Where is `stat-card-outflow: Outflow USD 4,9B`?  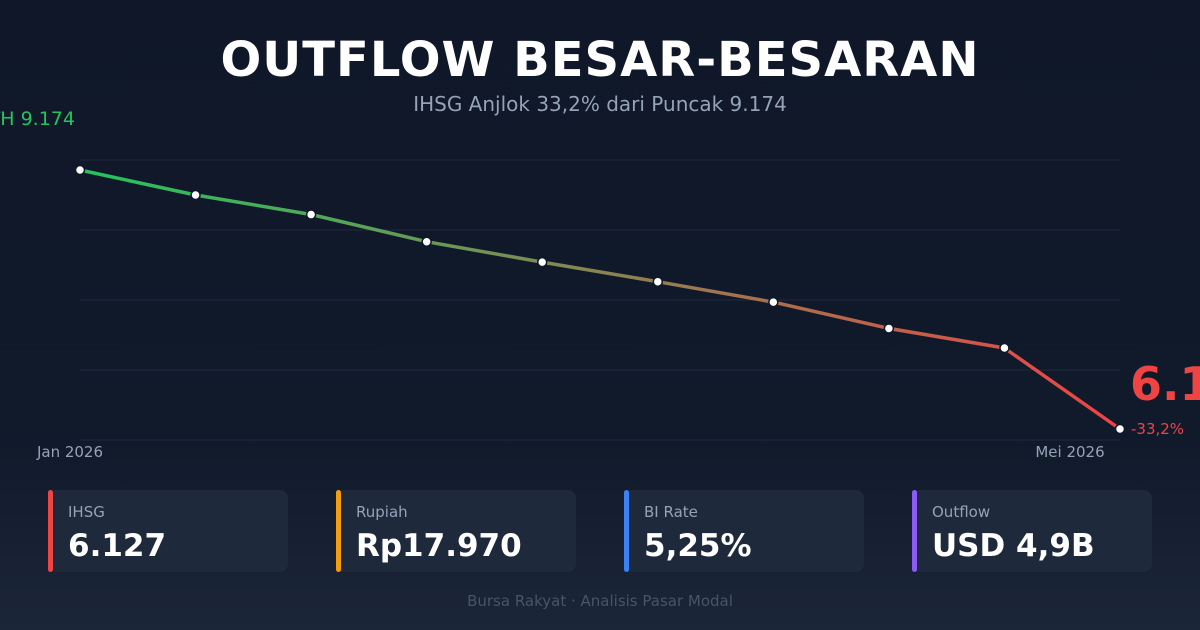
stat-card-outflow: Outflow USD 4,9B is located at coordinates (1032, 531).